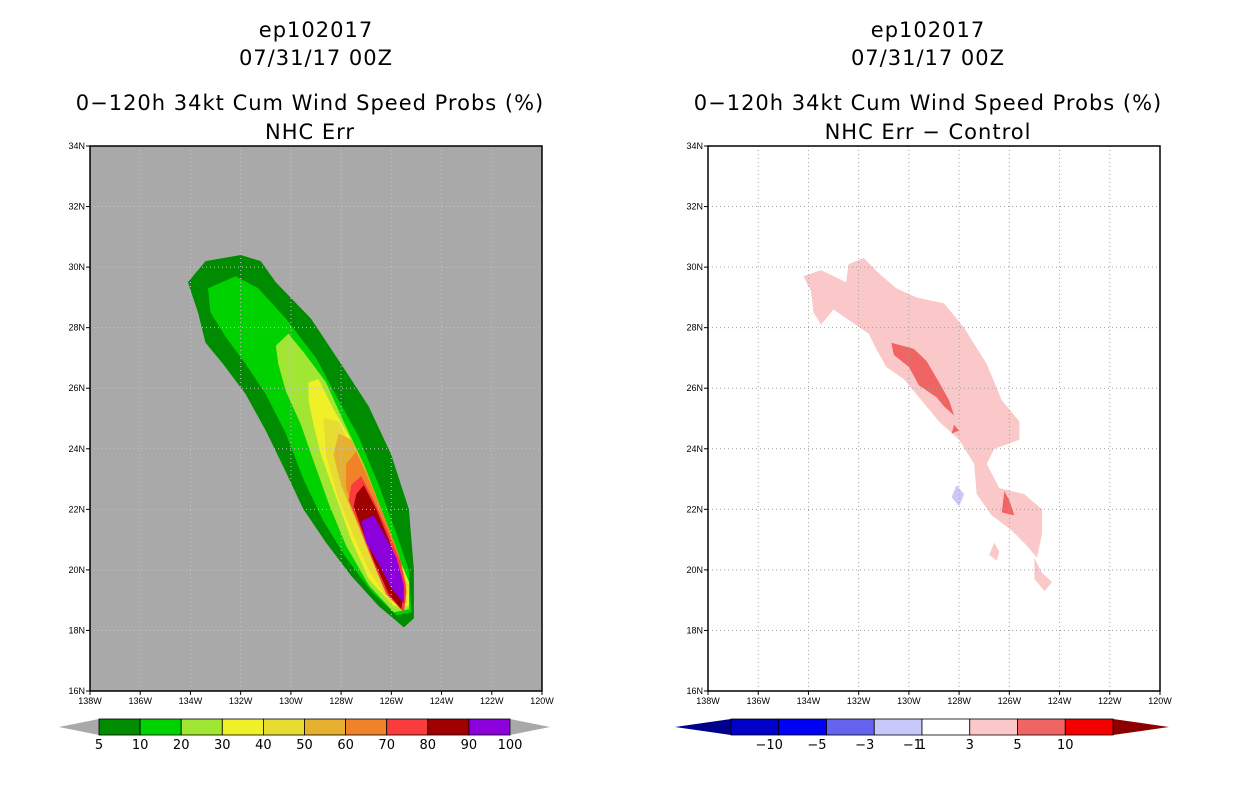 This screenshot has width=1236, height=800. I want to click on right-y-tick-label: 16N, so click(694, 691).